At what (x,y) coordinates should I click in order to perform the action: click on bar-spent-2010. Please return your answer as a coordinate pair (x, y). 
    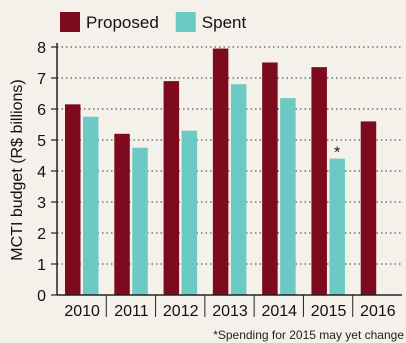
    Looking at the image, I should click on (91, 205).